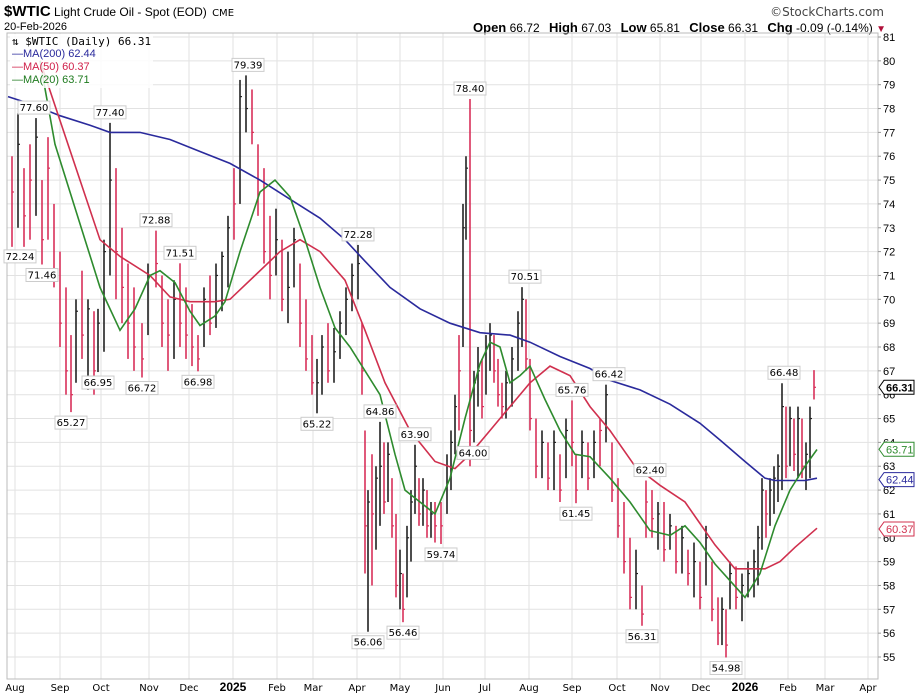 The width and height of the screenshot is (924, 694). I want to click on svg-text: 71.51, so click(180, 253).